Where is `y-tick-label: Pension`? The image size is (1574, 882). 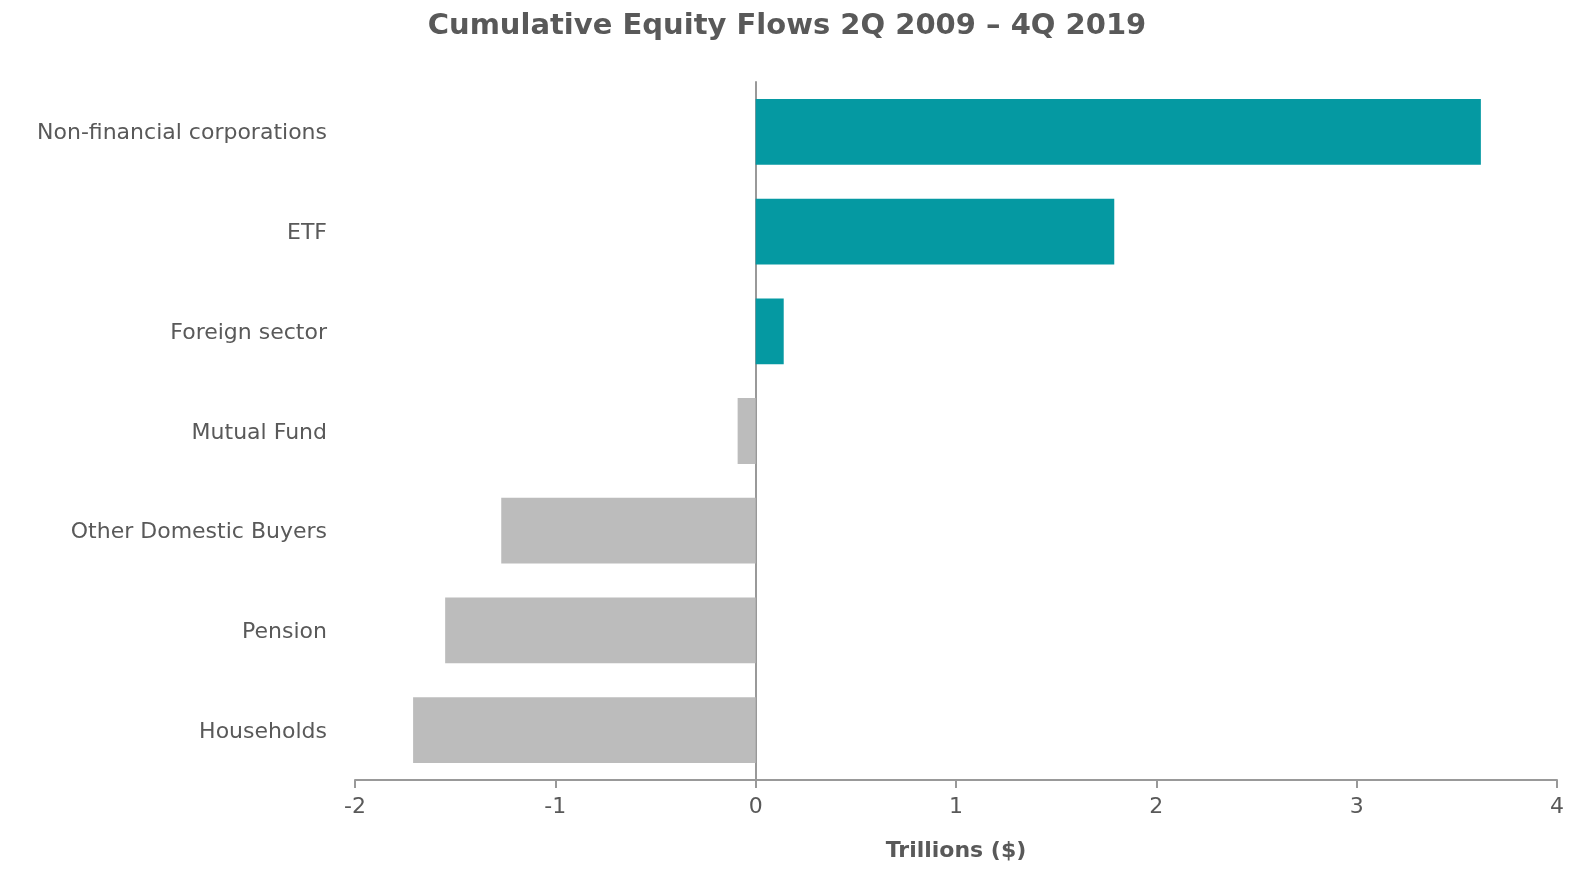
y-tick-label: Pension is located at coordinates (284, 630).